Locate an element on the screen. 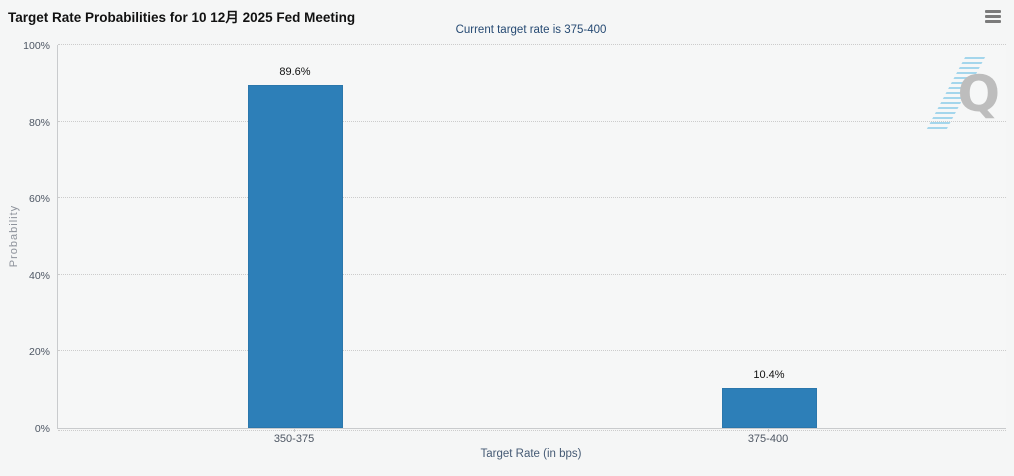 Image resolution: width=1014 pixels, height=476 pixels. y-axis-title: Probability is located at coordinates (14, 236).